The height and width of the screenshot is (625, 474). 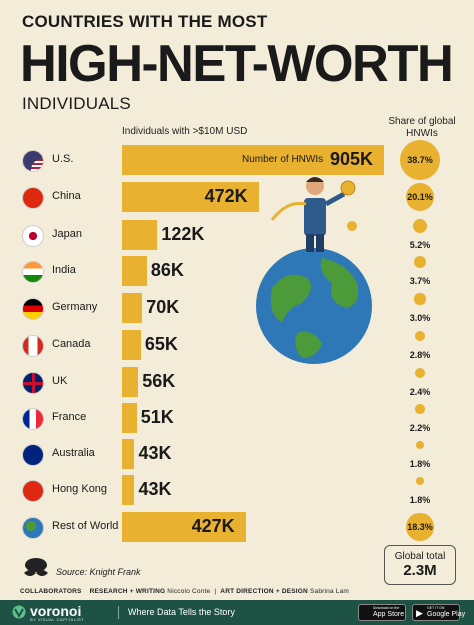 I want to click on app-store-button: Download on the App Store, so click(x=382, y=612).